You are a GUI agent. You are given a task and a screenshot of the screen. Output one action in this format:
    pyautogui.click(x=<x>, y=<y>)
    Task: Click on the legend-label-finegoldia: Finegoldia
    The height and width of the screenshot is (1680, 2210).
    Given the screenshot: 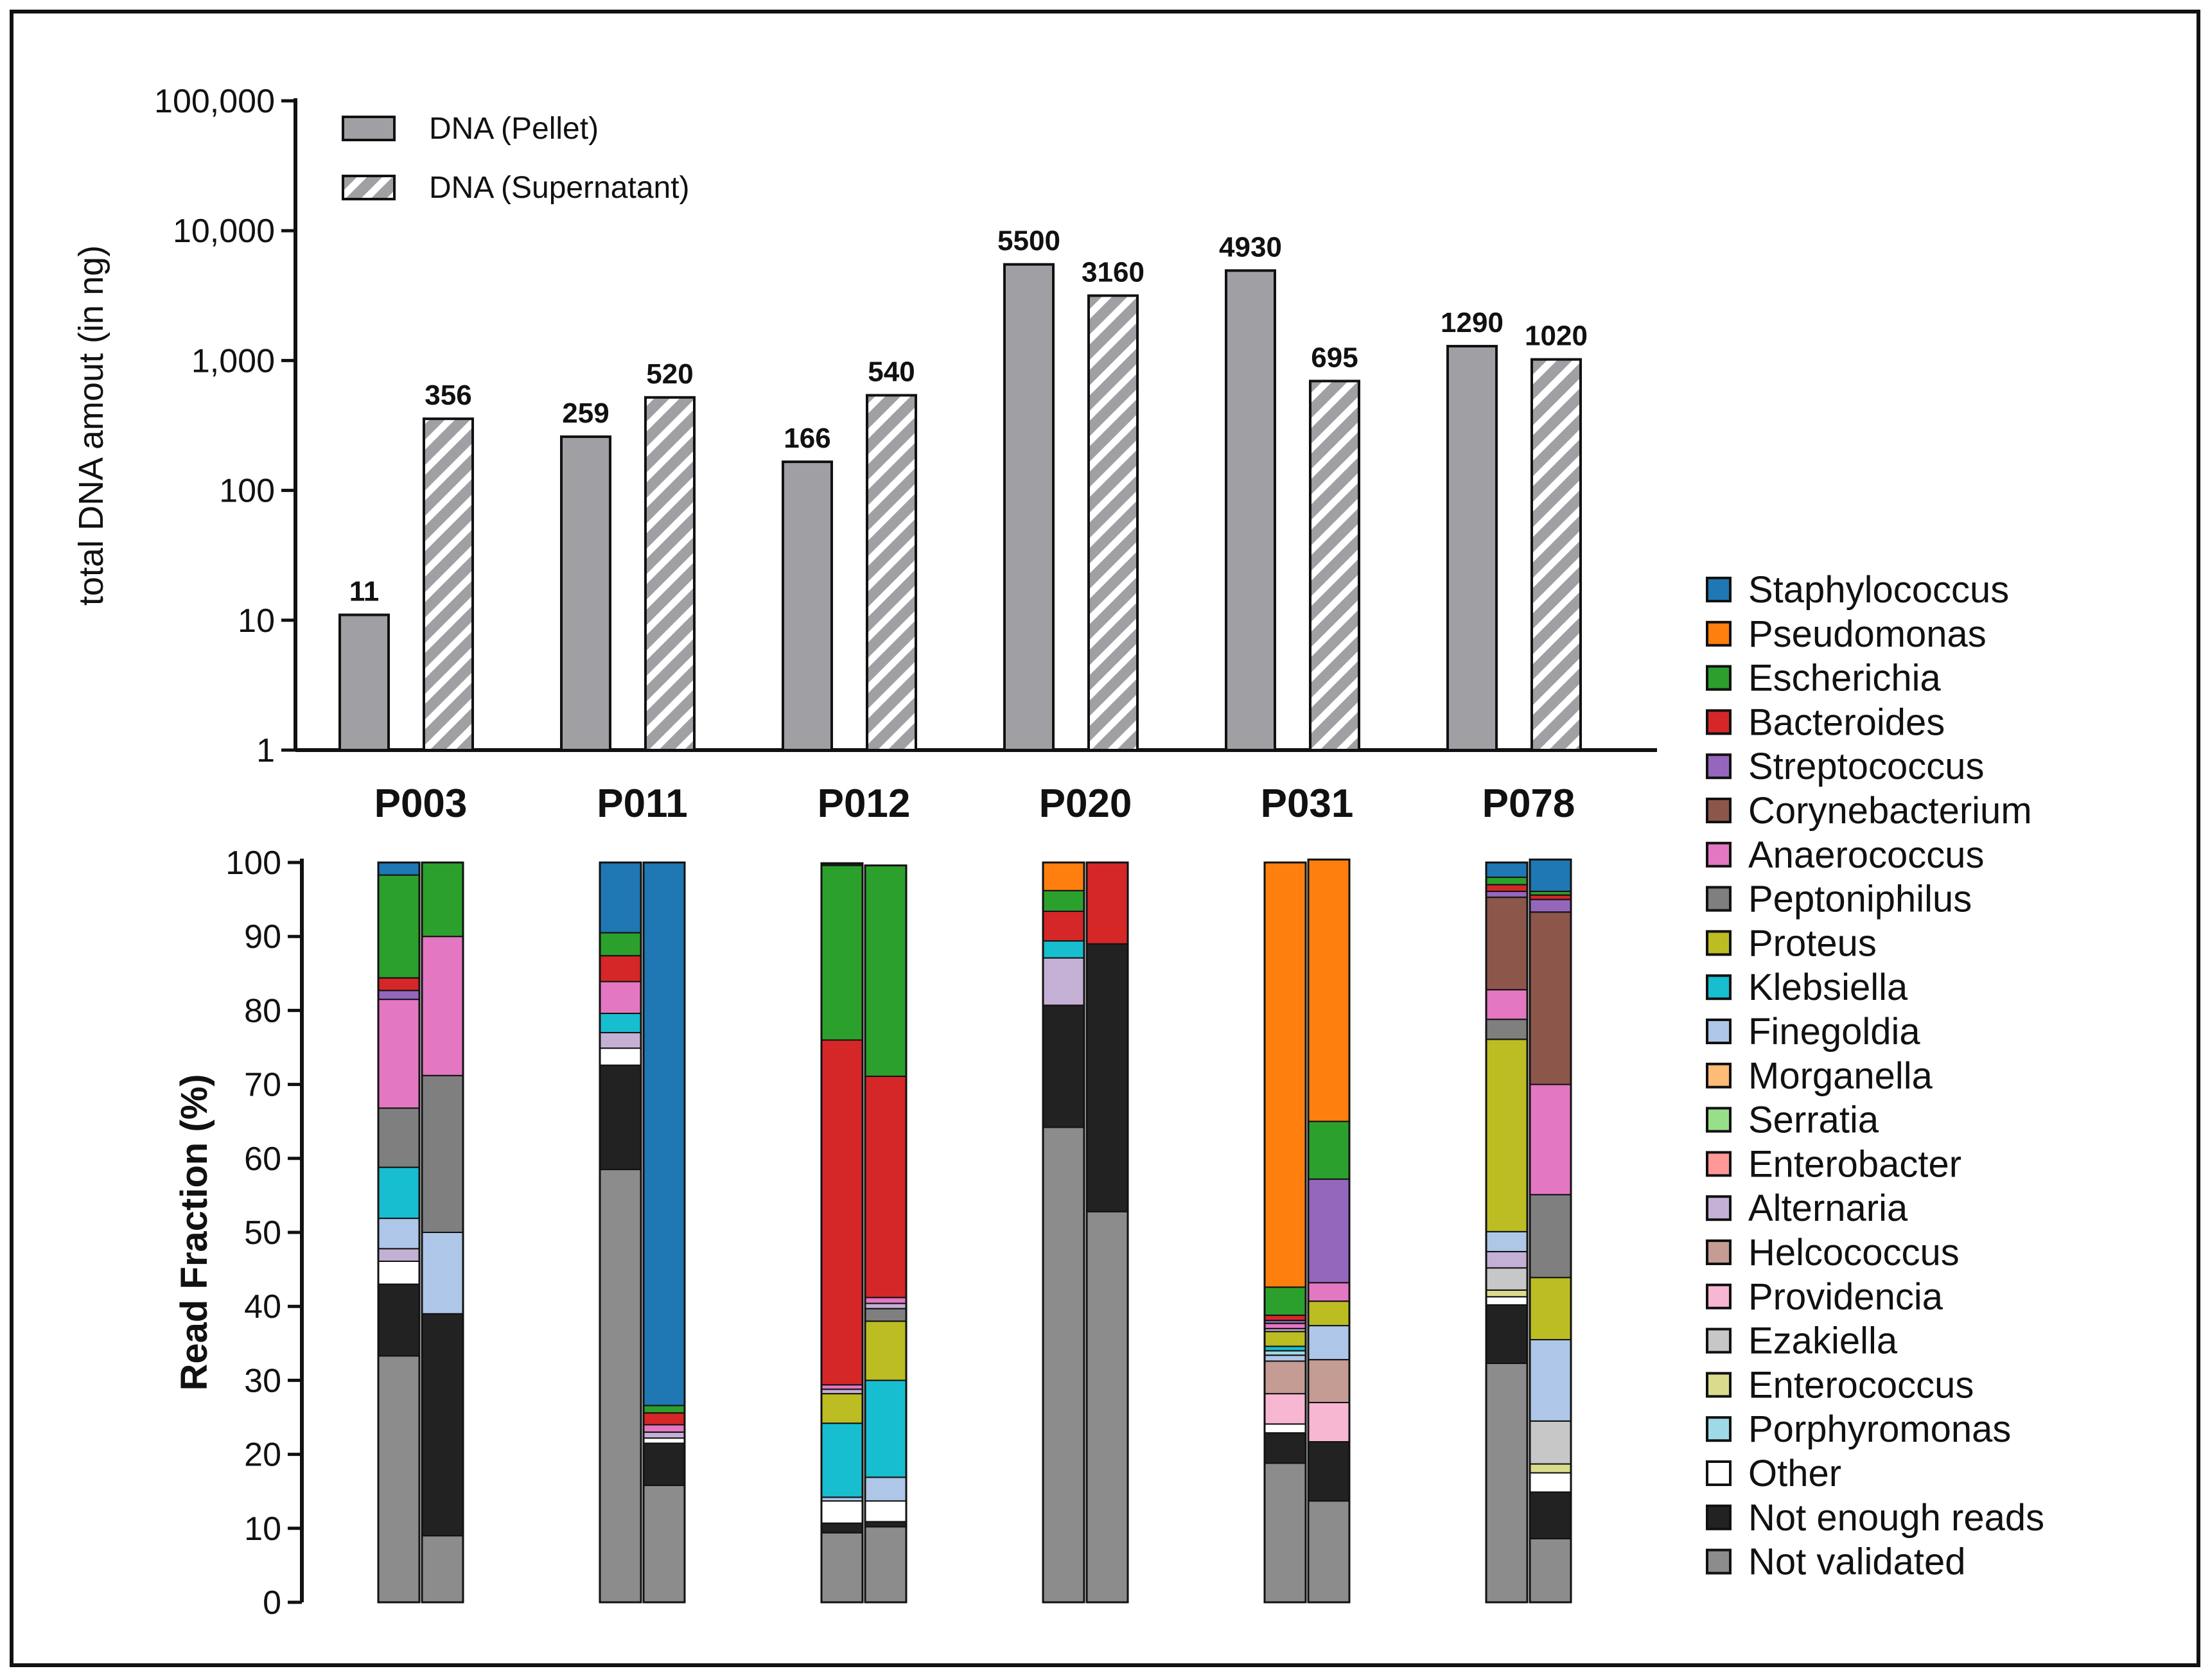 What is the action you would take?
    pyautogui.click(x=1834, y=1032)
    